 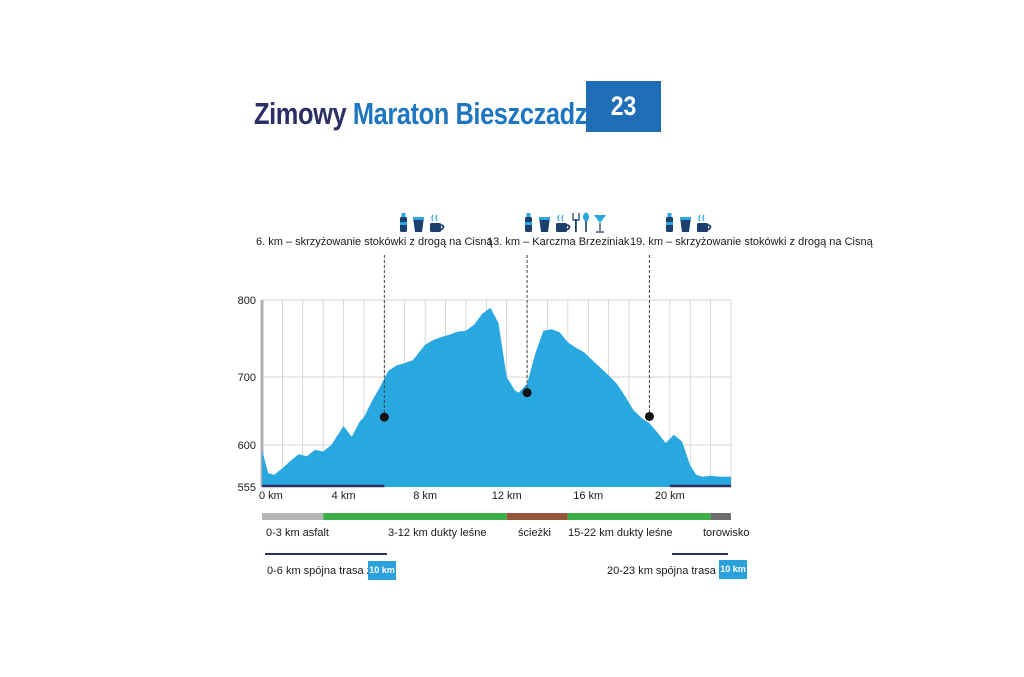 What do you see at coordinates (300, 113) in the screenshot?
I see `title-word-zimowy: Zimowy` at bounding box center [300, 113].